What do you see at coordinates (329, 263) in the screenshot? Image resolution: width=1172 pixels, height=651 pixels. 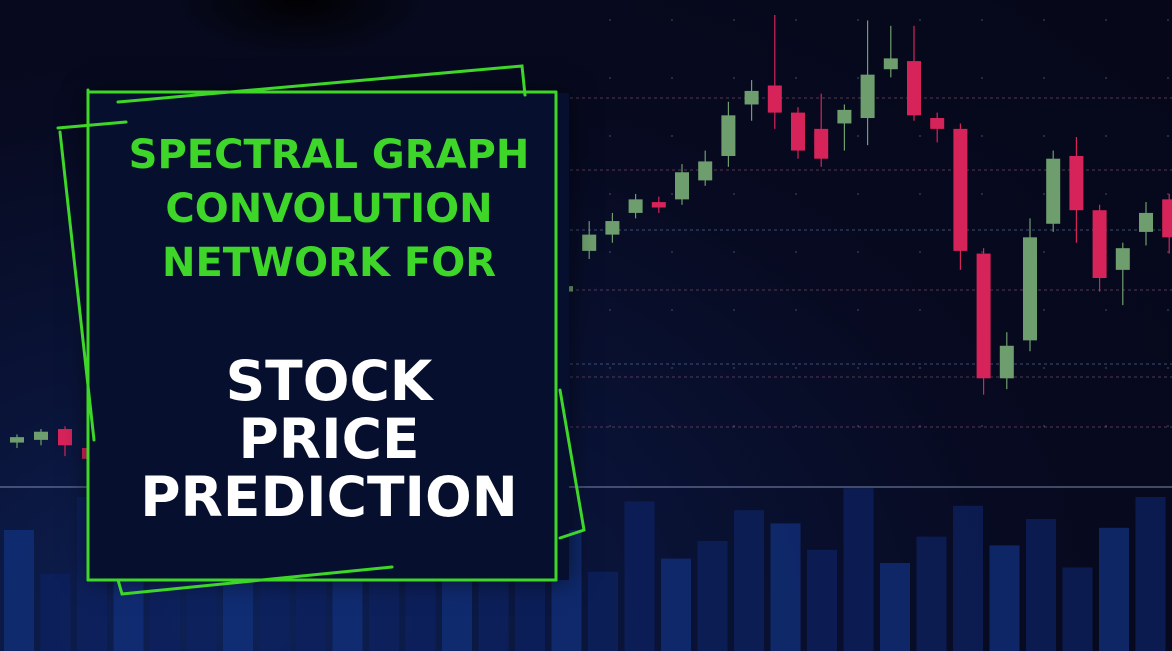 I see `subtitle-line: NETWORK FOR` at bounding box center [329, 263].